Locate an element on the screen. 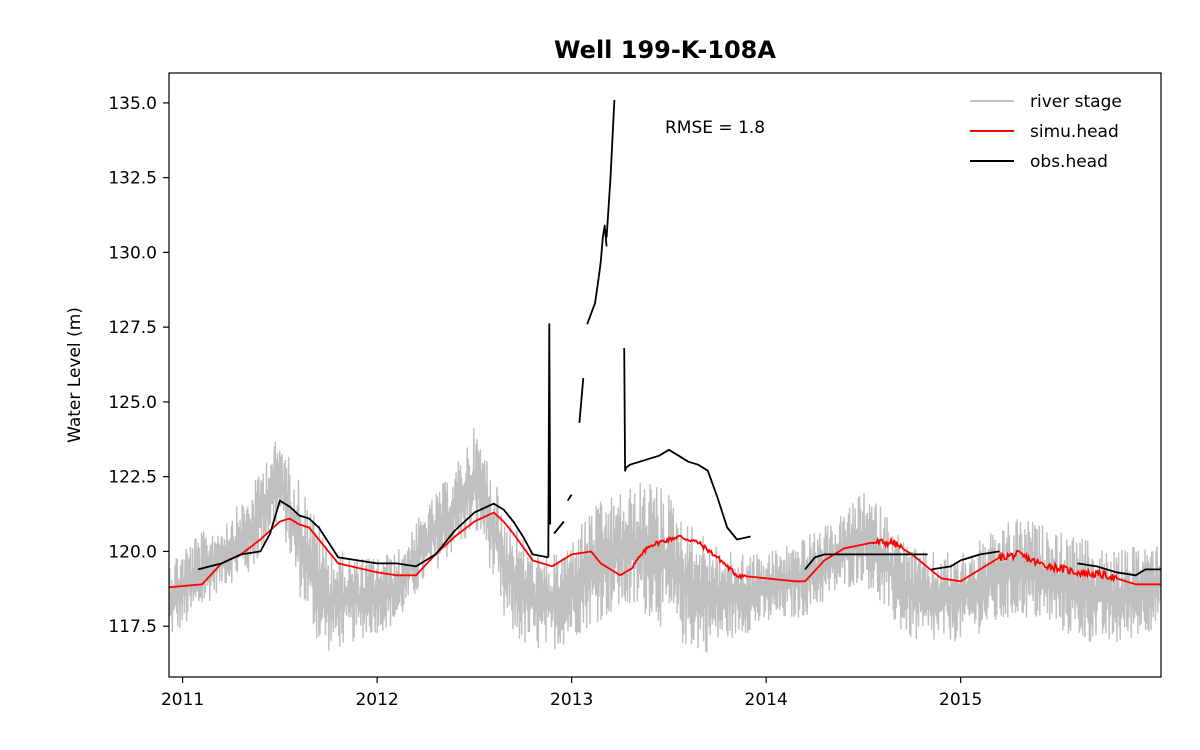 The width and height of the screenshot is (1200, 750). y-tick-label-125.0: 125.0 is located at coordinates (132, 403).